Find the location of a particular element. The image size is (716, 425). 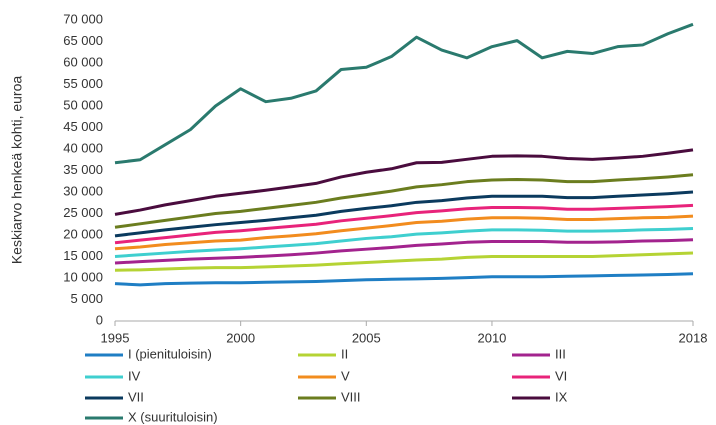

legend-label: V is located at coordinates (345, 375).